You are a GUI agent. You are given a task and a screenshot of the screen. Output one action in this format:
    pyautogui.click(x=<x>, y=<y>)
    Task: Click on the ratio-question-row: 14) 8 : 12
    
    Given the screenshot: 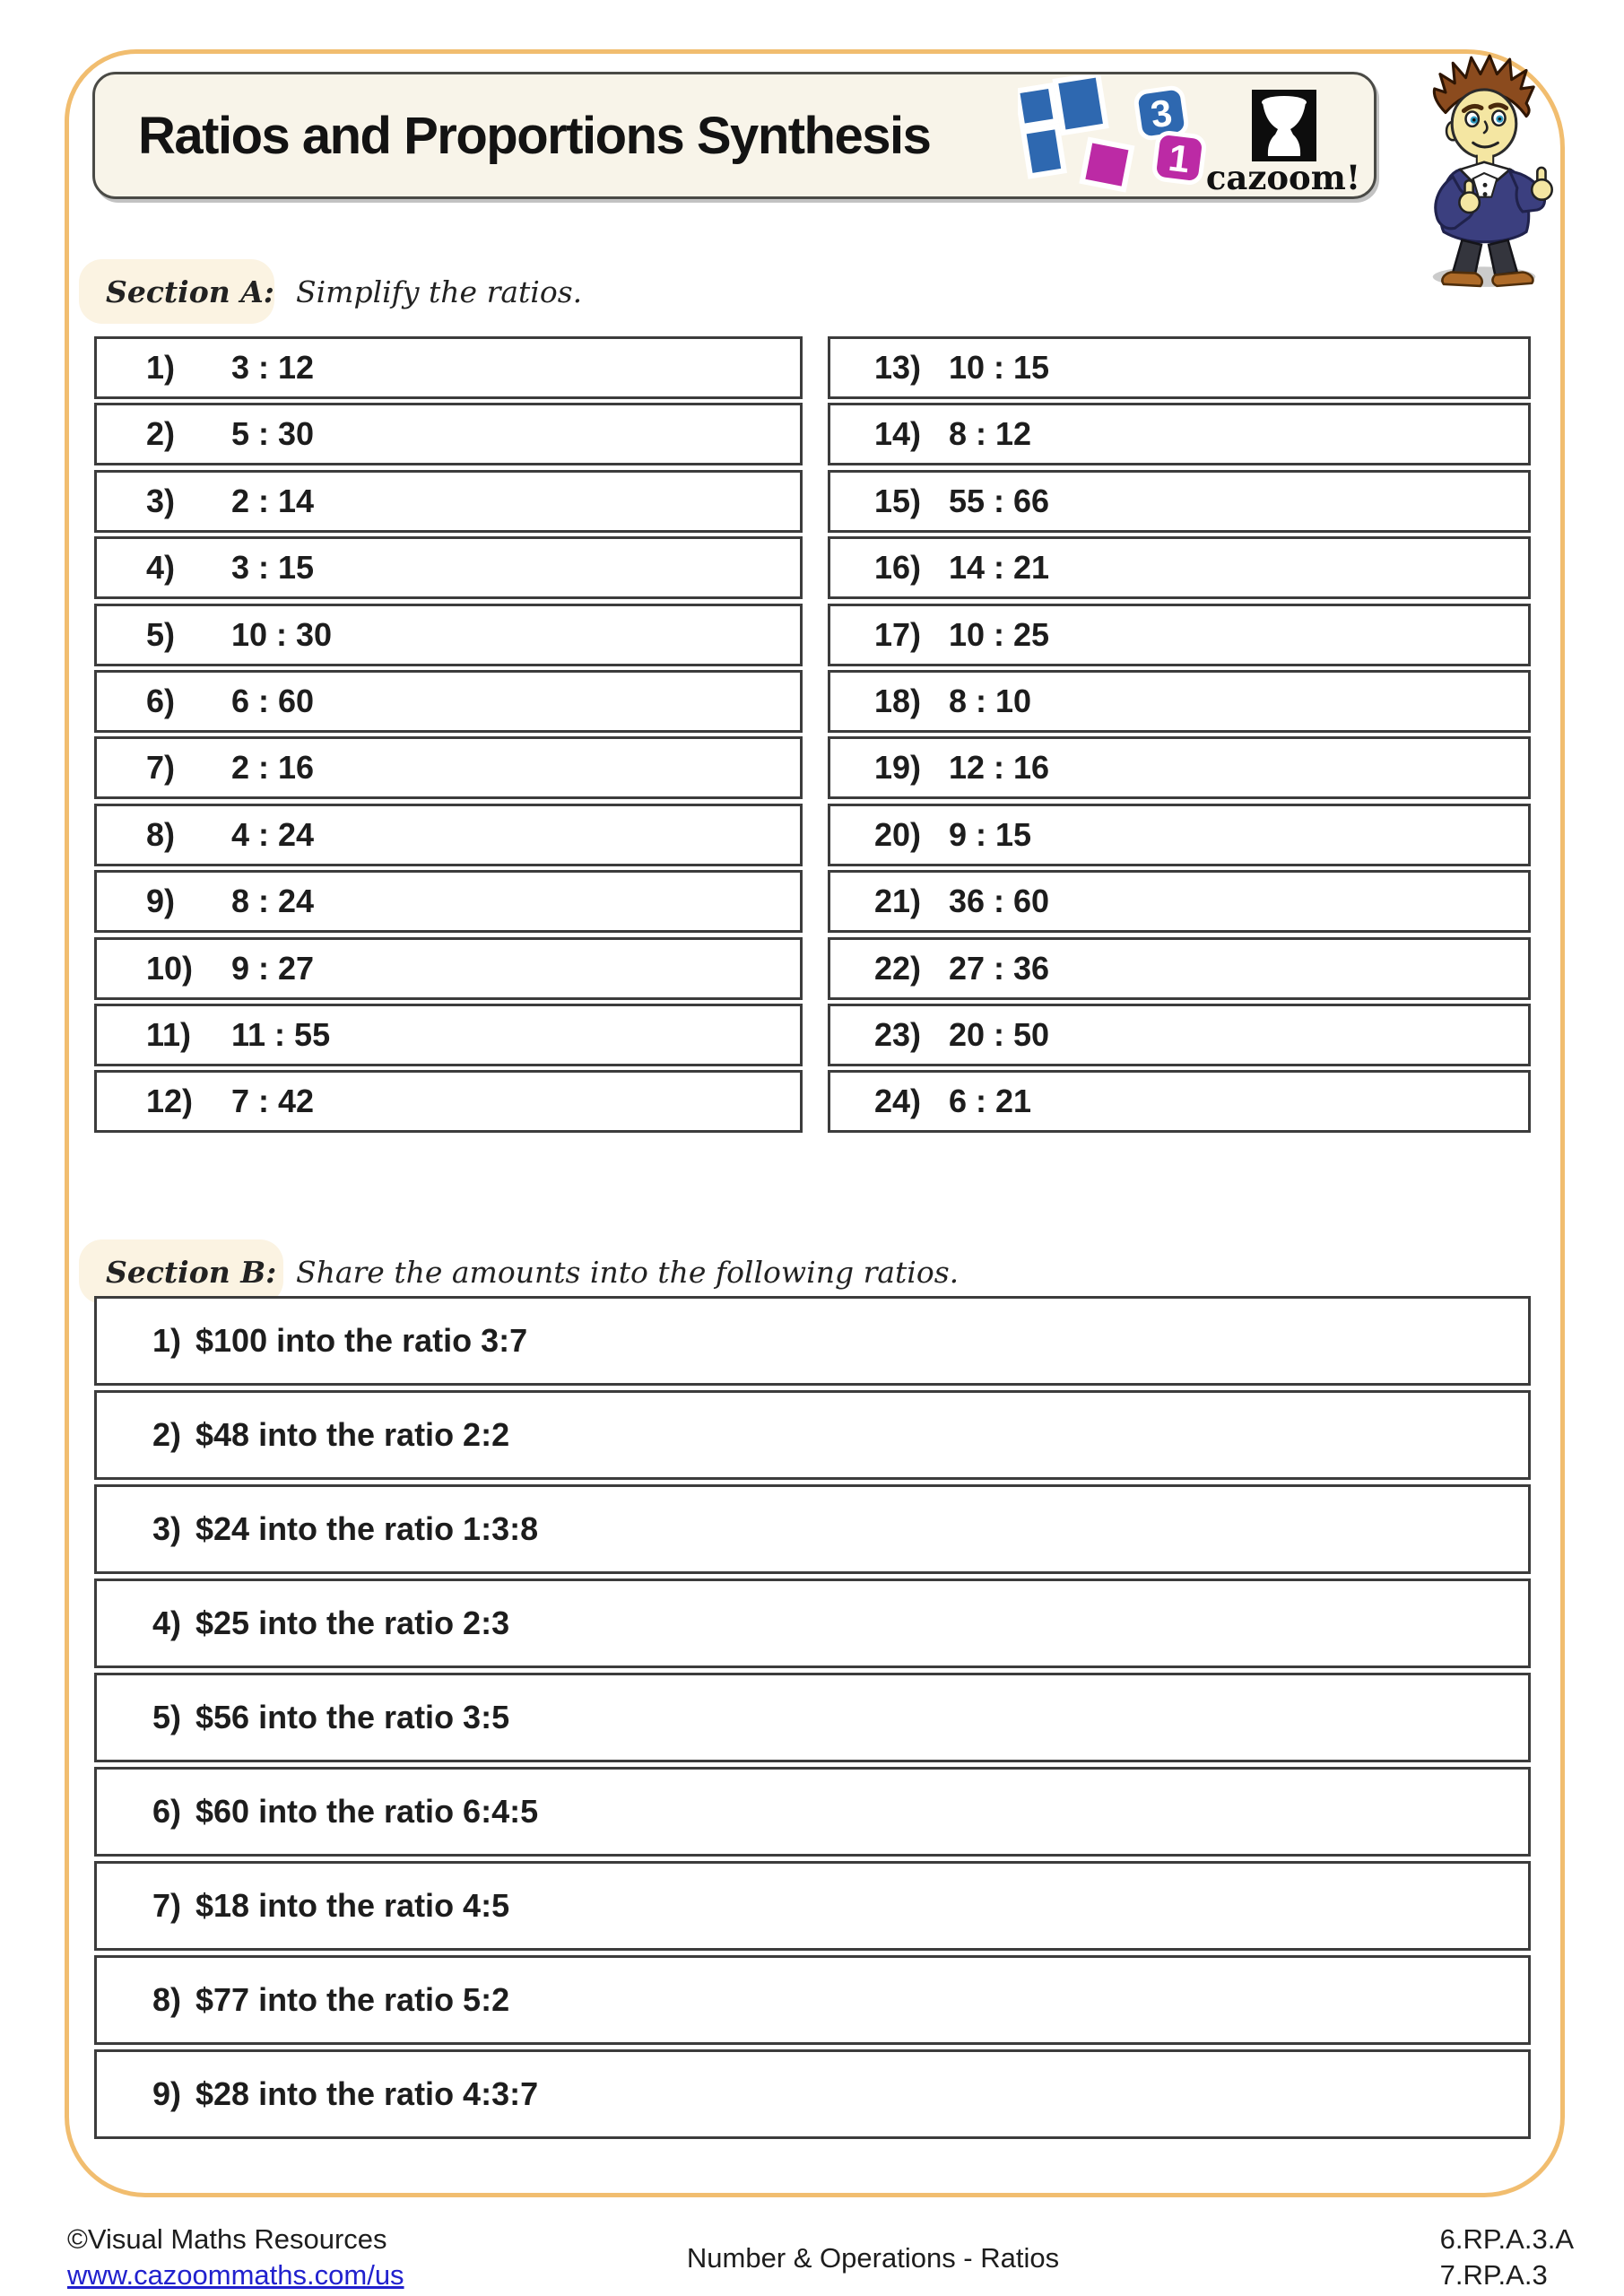 What is the action you would take?
    pyautogui.click(x=1179, y=434)
    